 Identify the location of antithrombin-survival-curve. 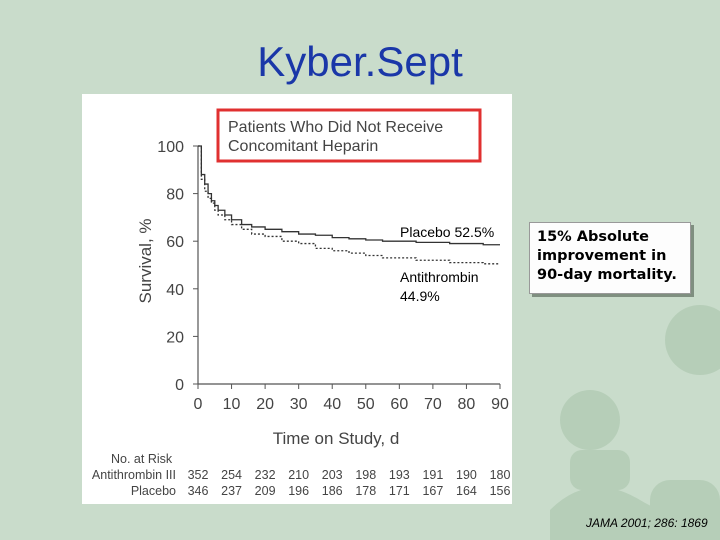
(349, 205).